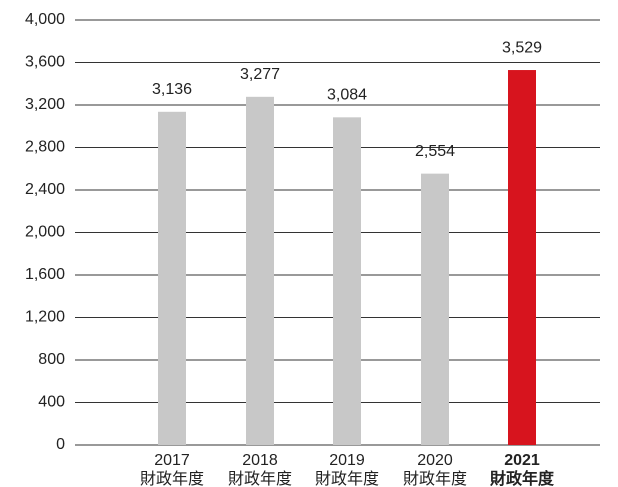 This screenshot has width=618, height=487. I want to click on y-tick-label: 1,600, so click(45, 274).